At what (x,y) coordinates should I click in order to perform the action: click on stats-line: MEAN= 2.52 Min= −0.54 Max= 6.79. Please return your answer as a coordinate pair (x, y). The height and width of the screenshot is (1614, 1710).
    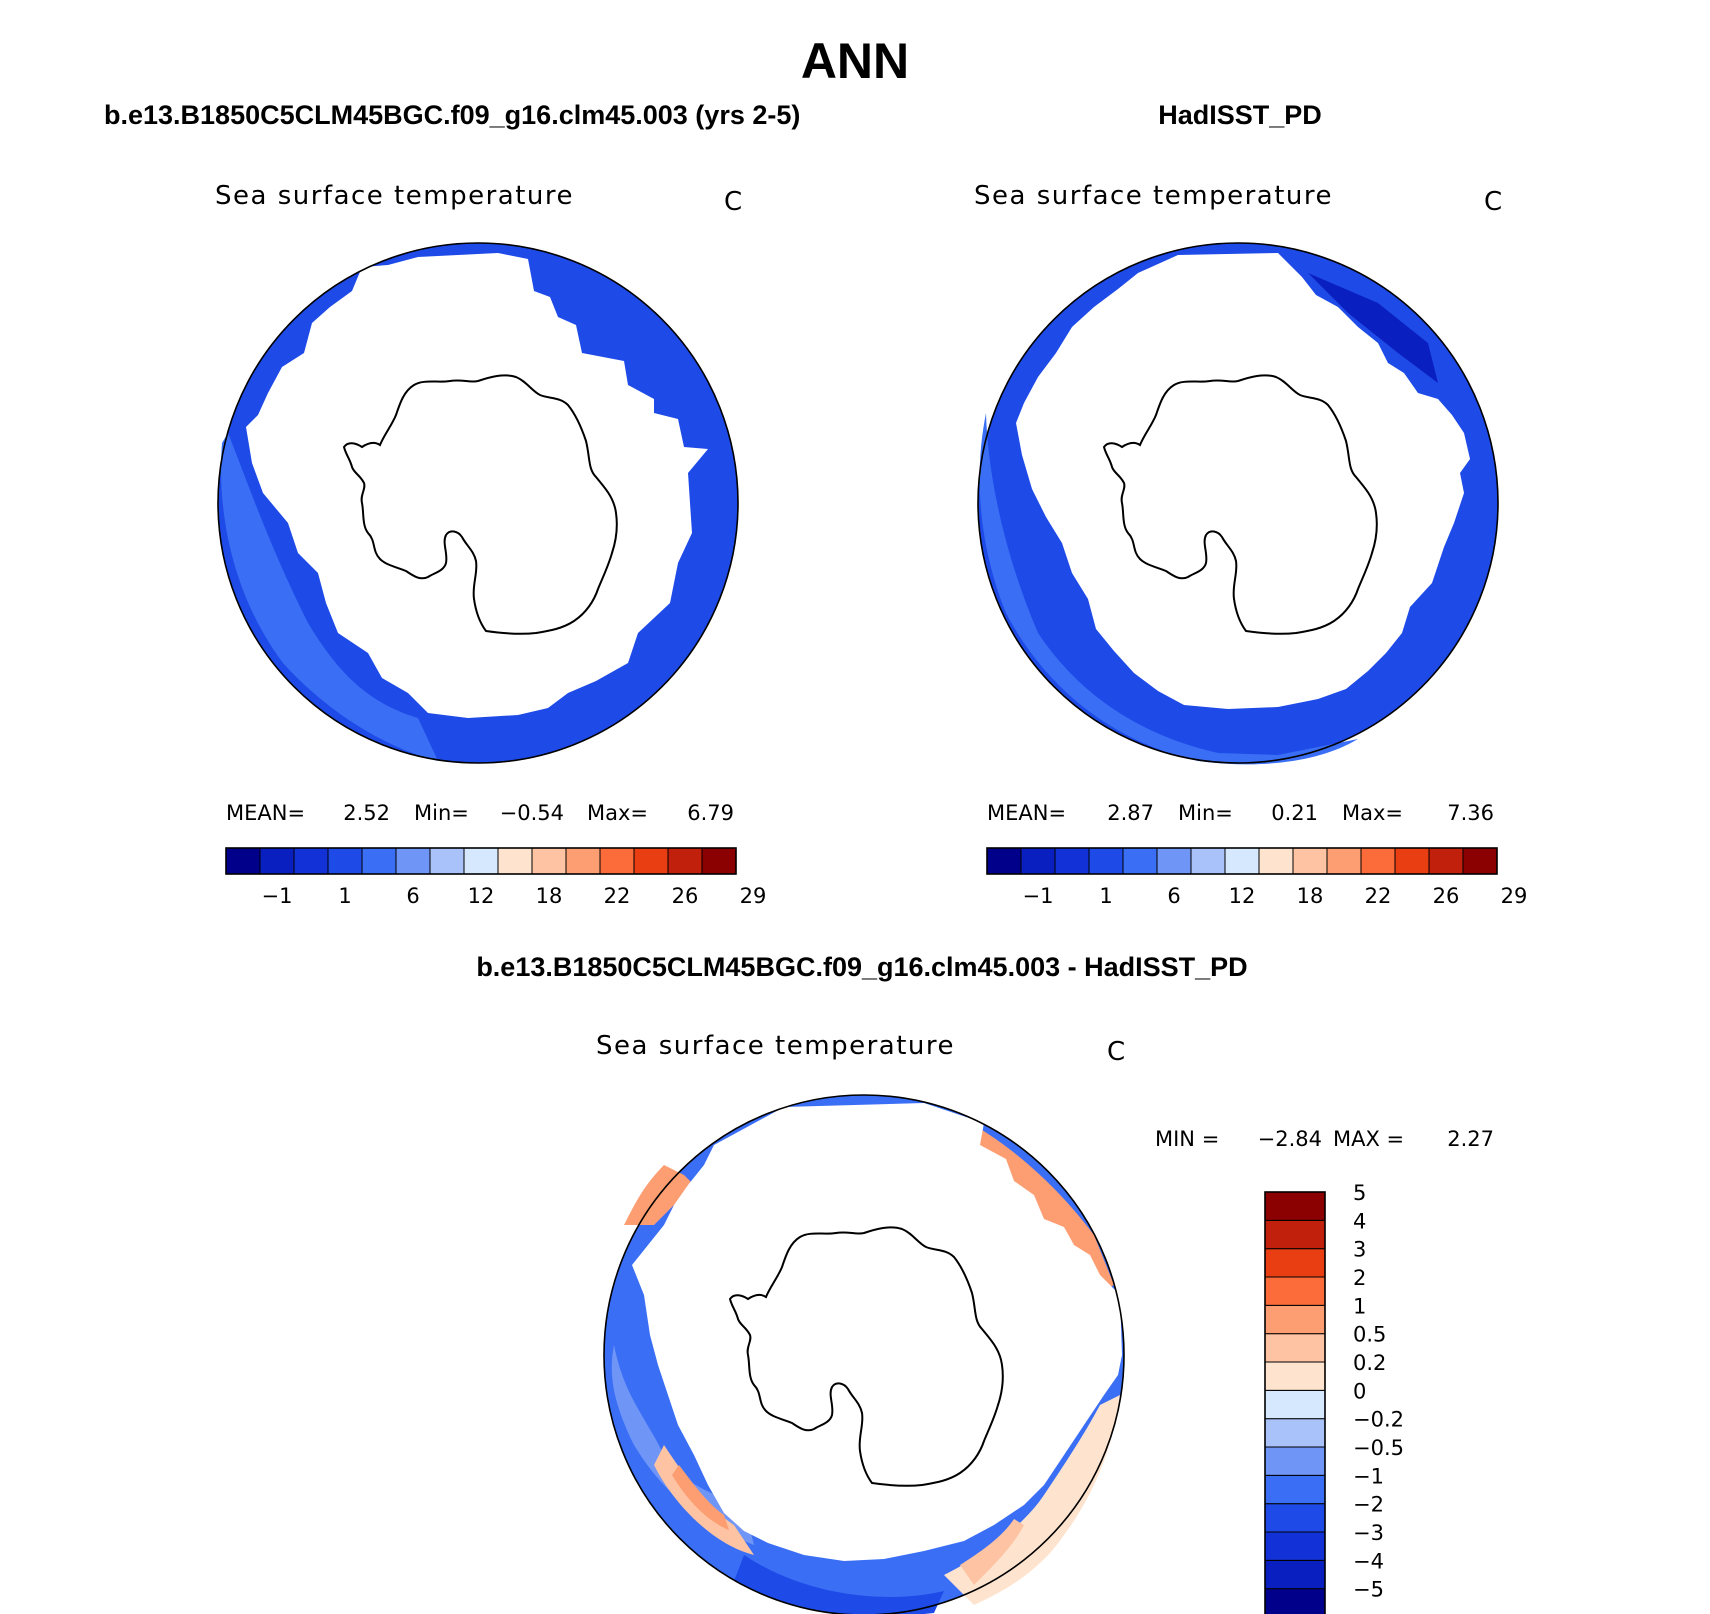
    Looking at the image, I should click on (480, 813).